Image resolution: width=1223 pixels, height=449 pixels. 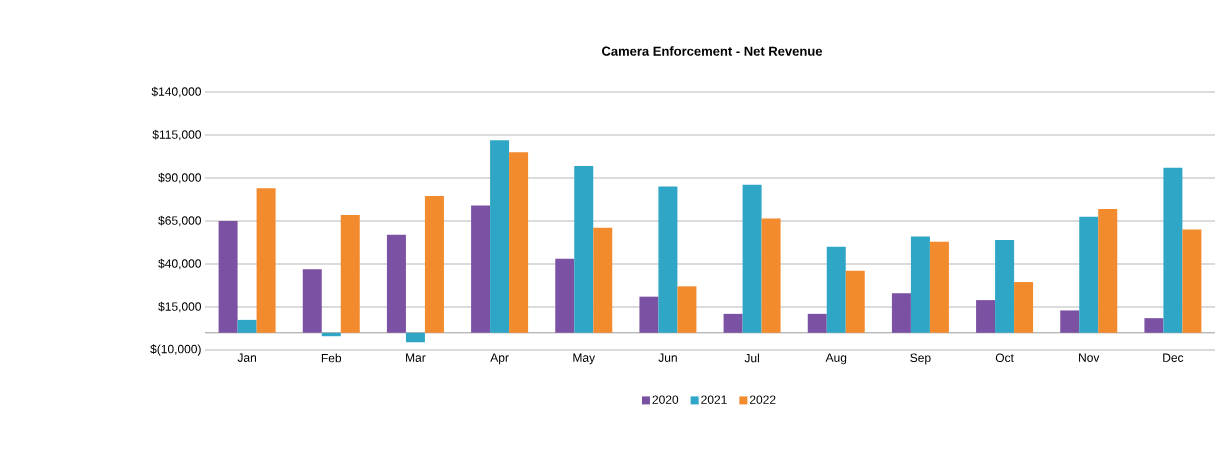 What do you see at coordinates (920, 359) in the screenshot?
I see `x-tick-label: Sep` at bounding box center [920, 359].